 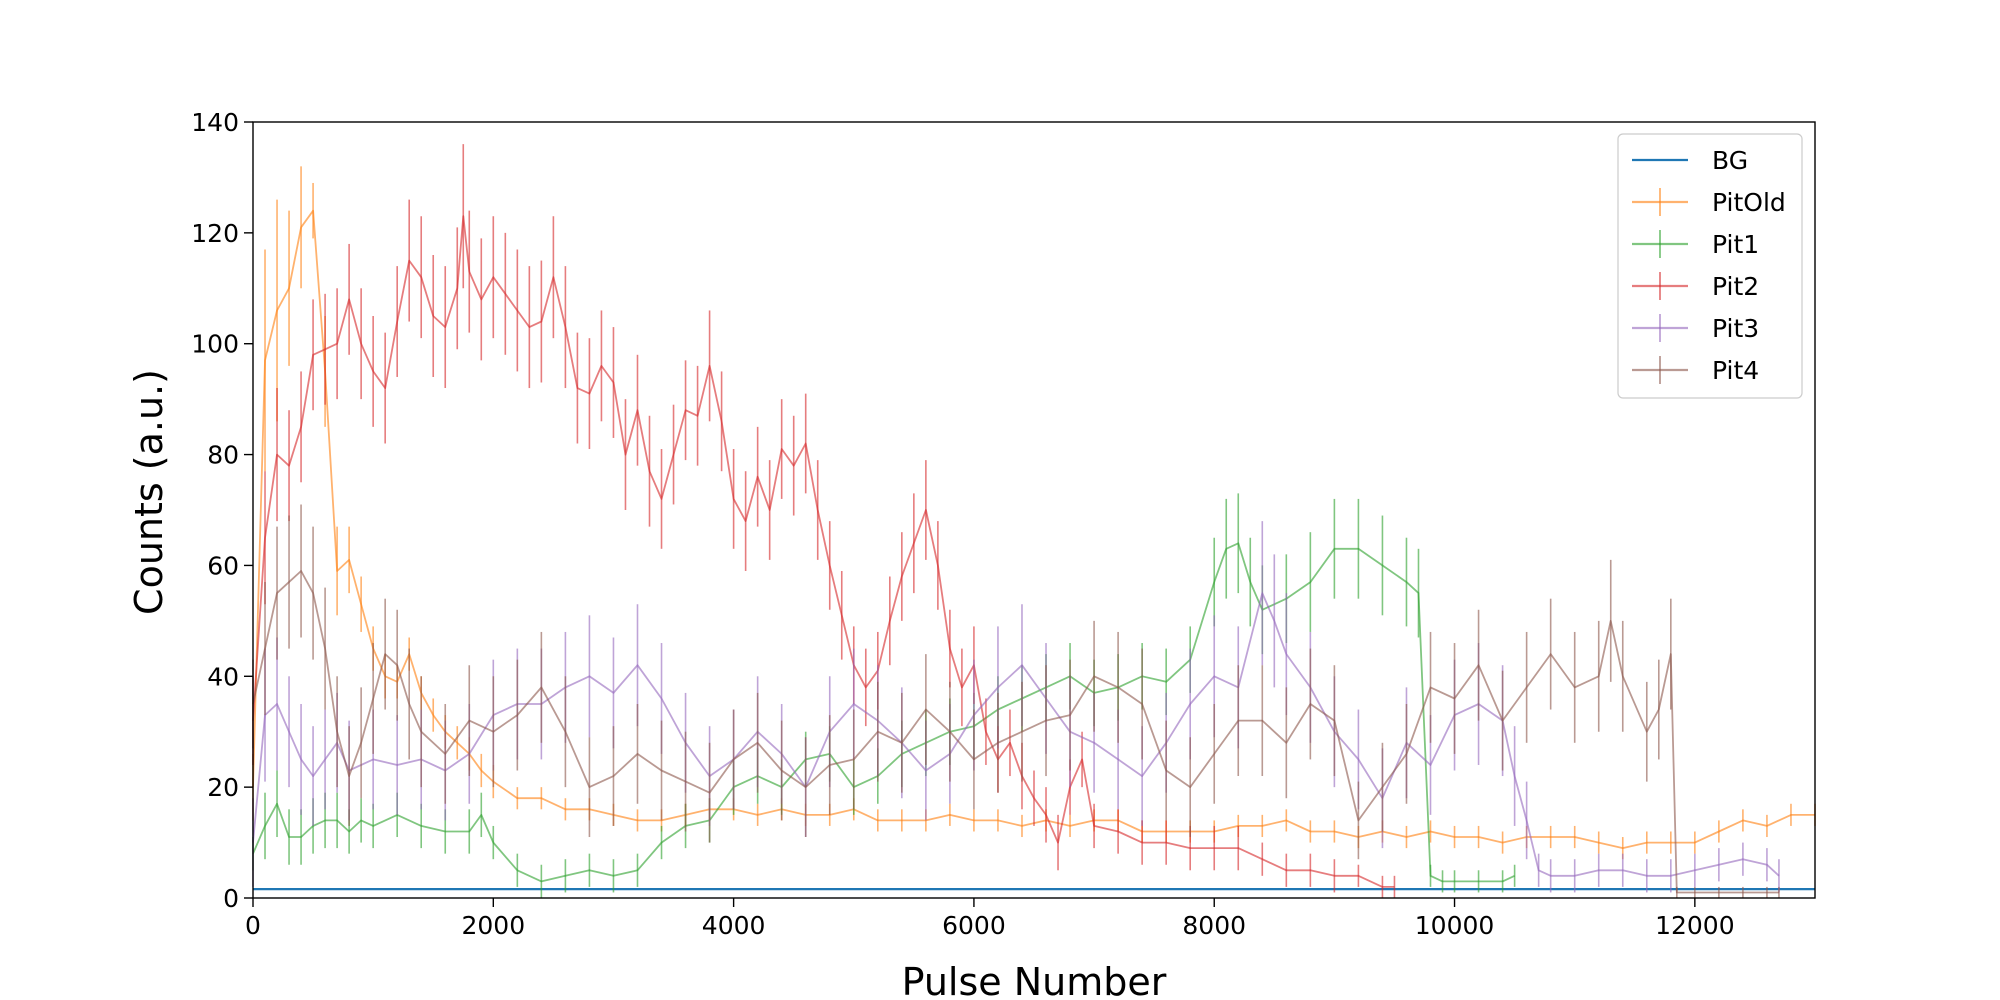 What do you see at coordinates (223, 455) in the screenshot?
I see `y-tick-label: 80` at bounding box center [223, 455].